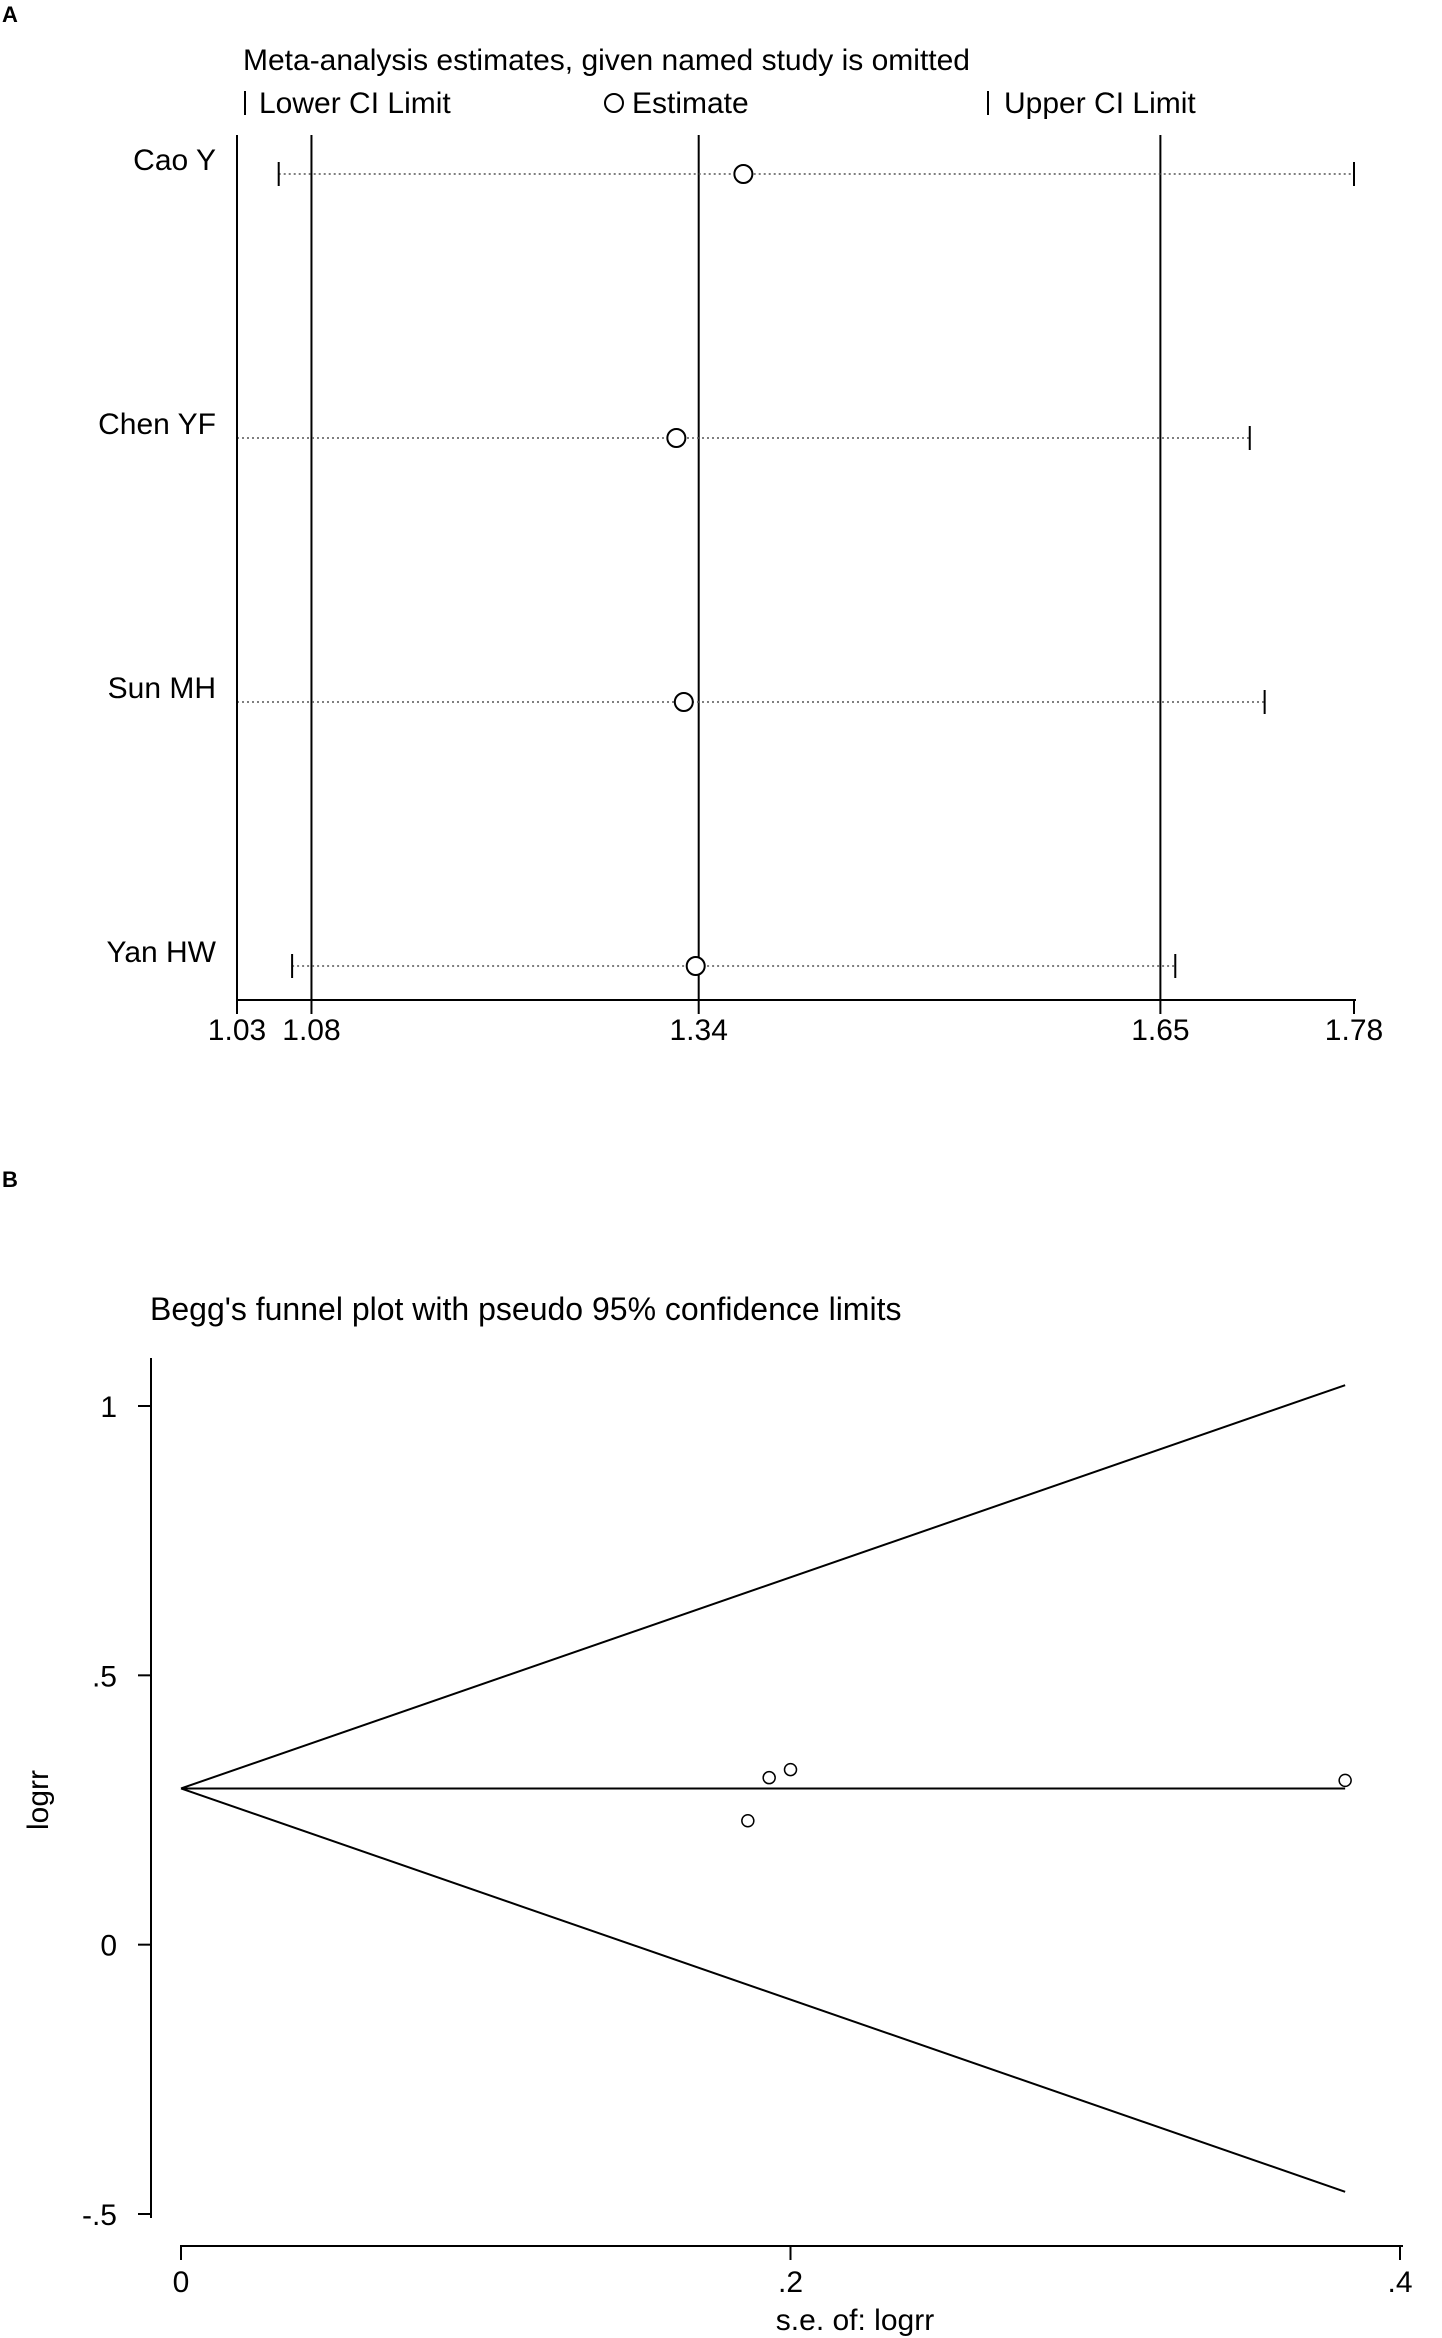  I want to click on legend-lower-label: Lower CI Limit, so click(355, 103).